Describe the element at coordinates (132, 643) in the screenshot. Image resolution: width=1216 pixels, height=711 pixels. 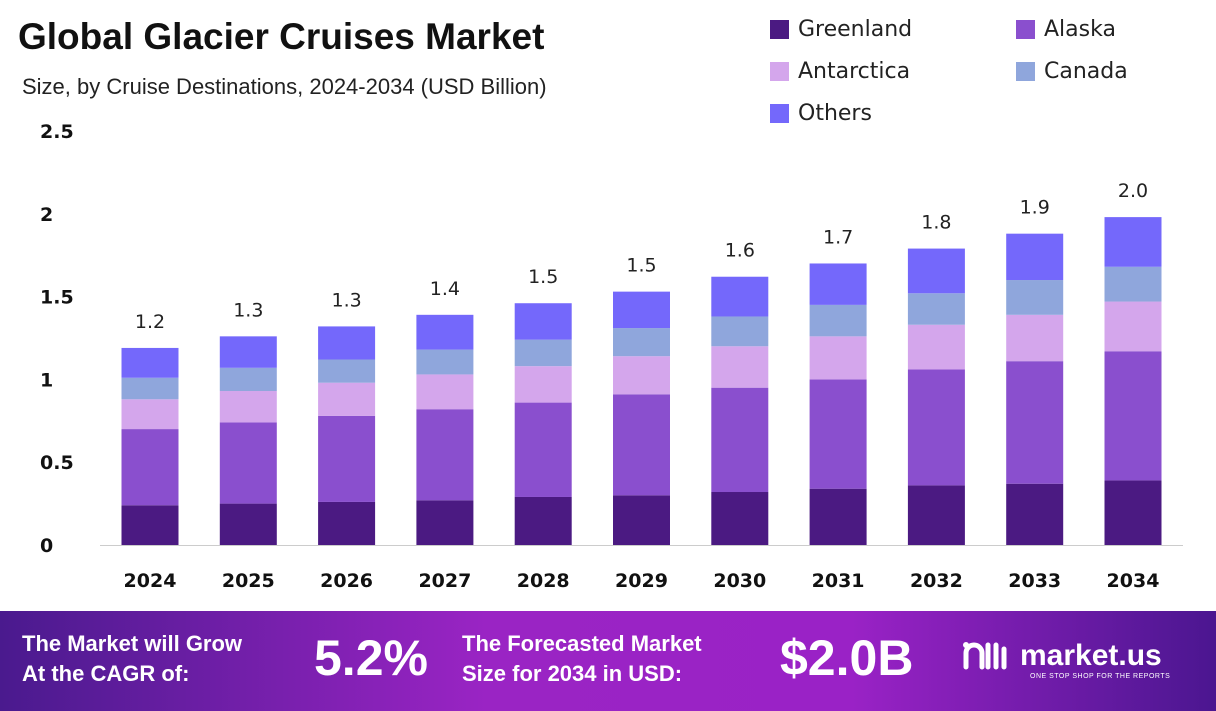
I see `cagr-label-line-1: The Market will Grow` at that location.